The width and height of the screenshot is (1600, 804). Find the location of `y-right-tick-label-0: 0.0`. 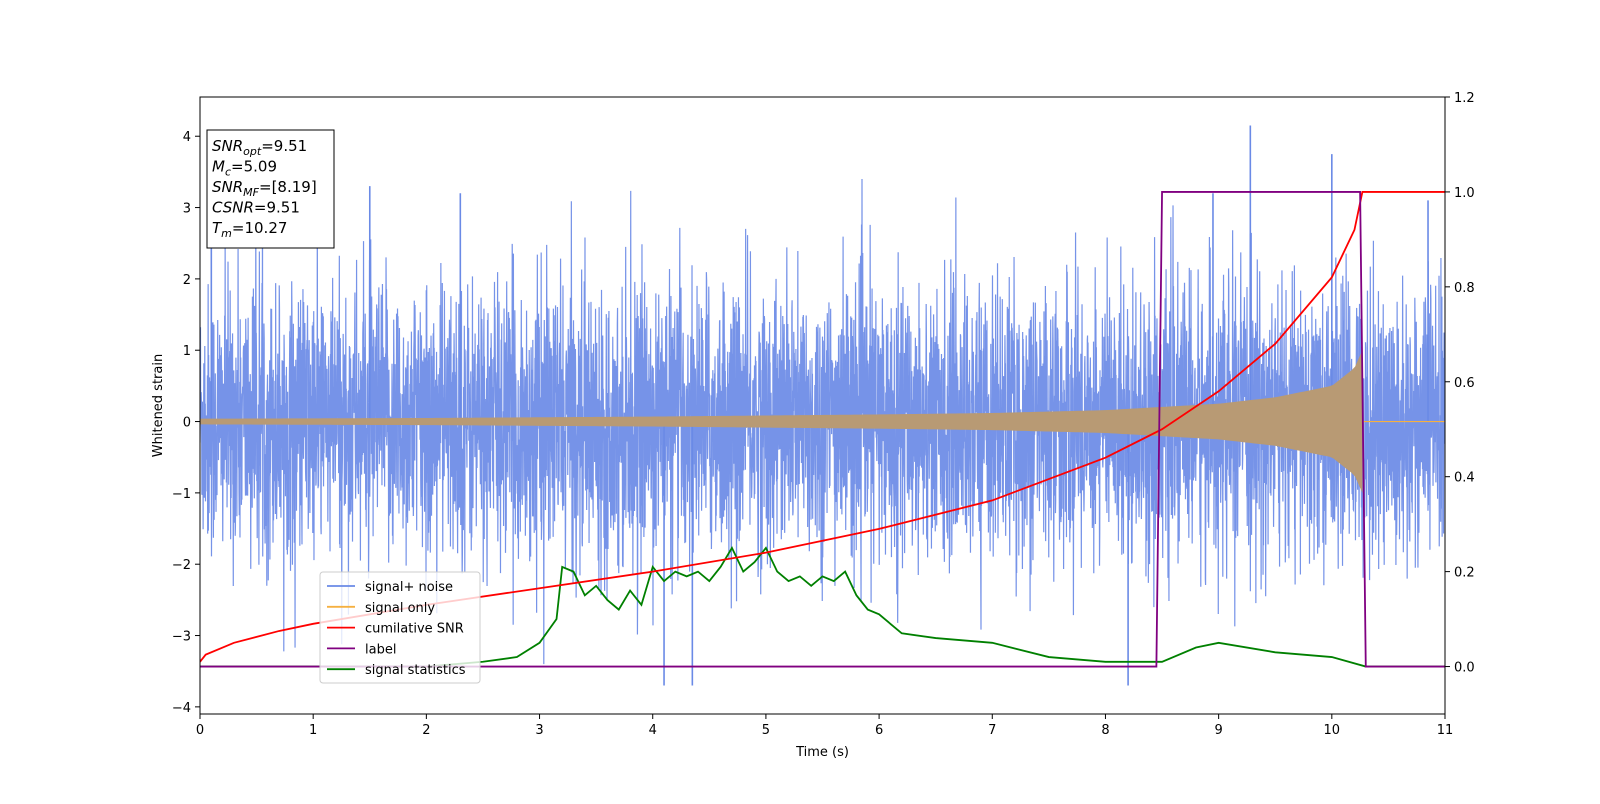

y-right-tick-label-0: 0.0 is located at coordinates (1464, 668).